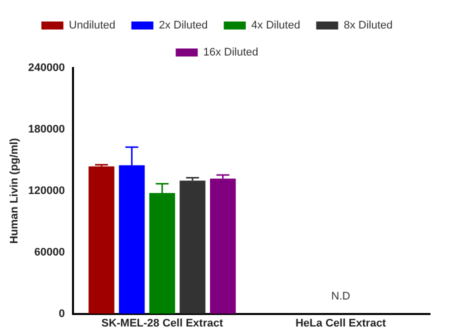  I want to click on y-tick-label: 240000, so click(46, 68).